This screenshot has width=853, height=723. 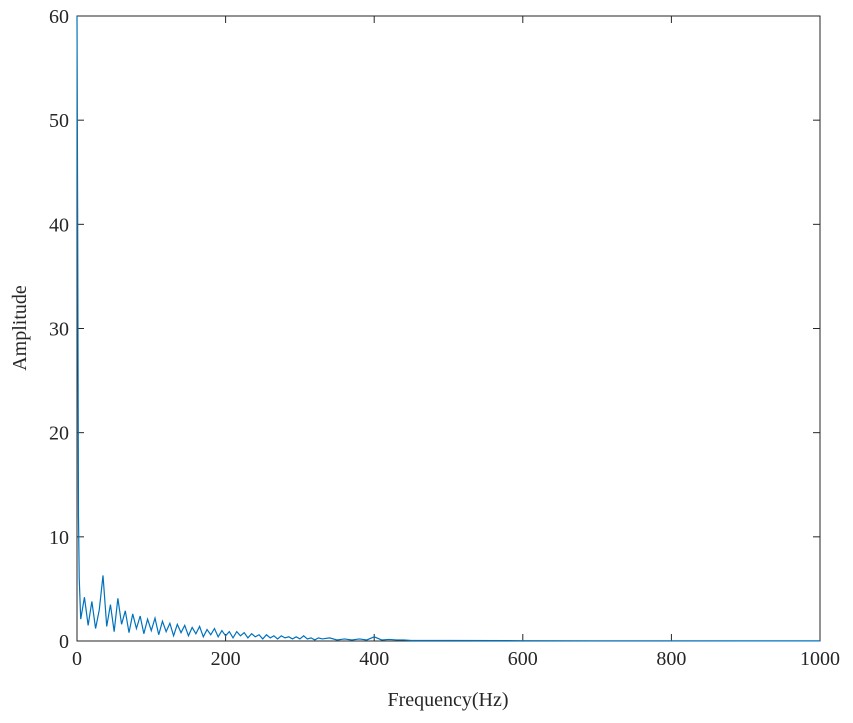 I want to click on x-tick-label: 1000, so click(x=820, y=659).